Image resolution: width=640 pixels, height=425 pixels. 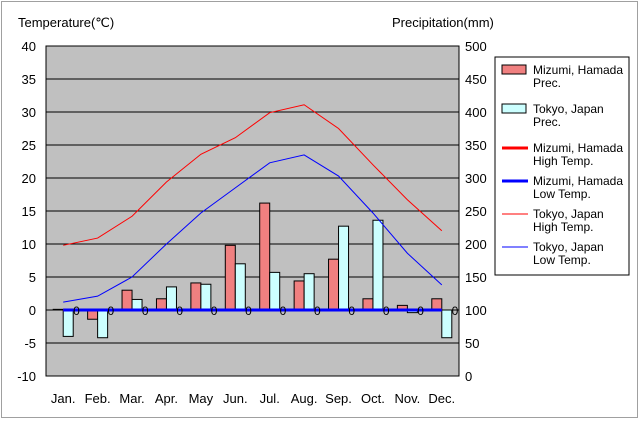 I want to click on right-tick-label: 250, so click(x=476, y=211).